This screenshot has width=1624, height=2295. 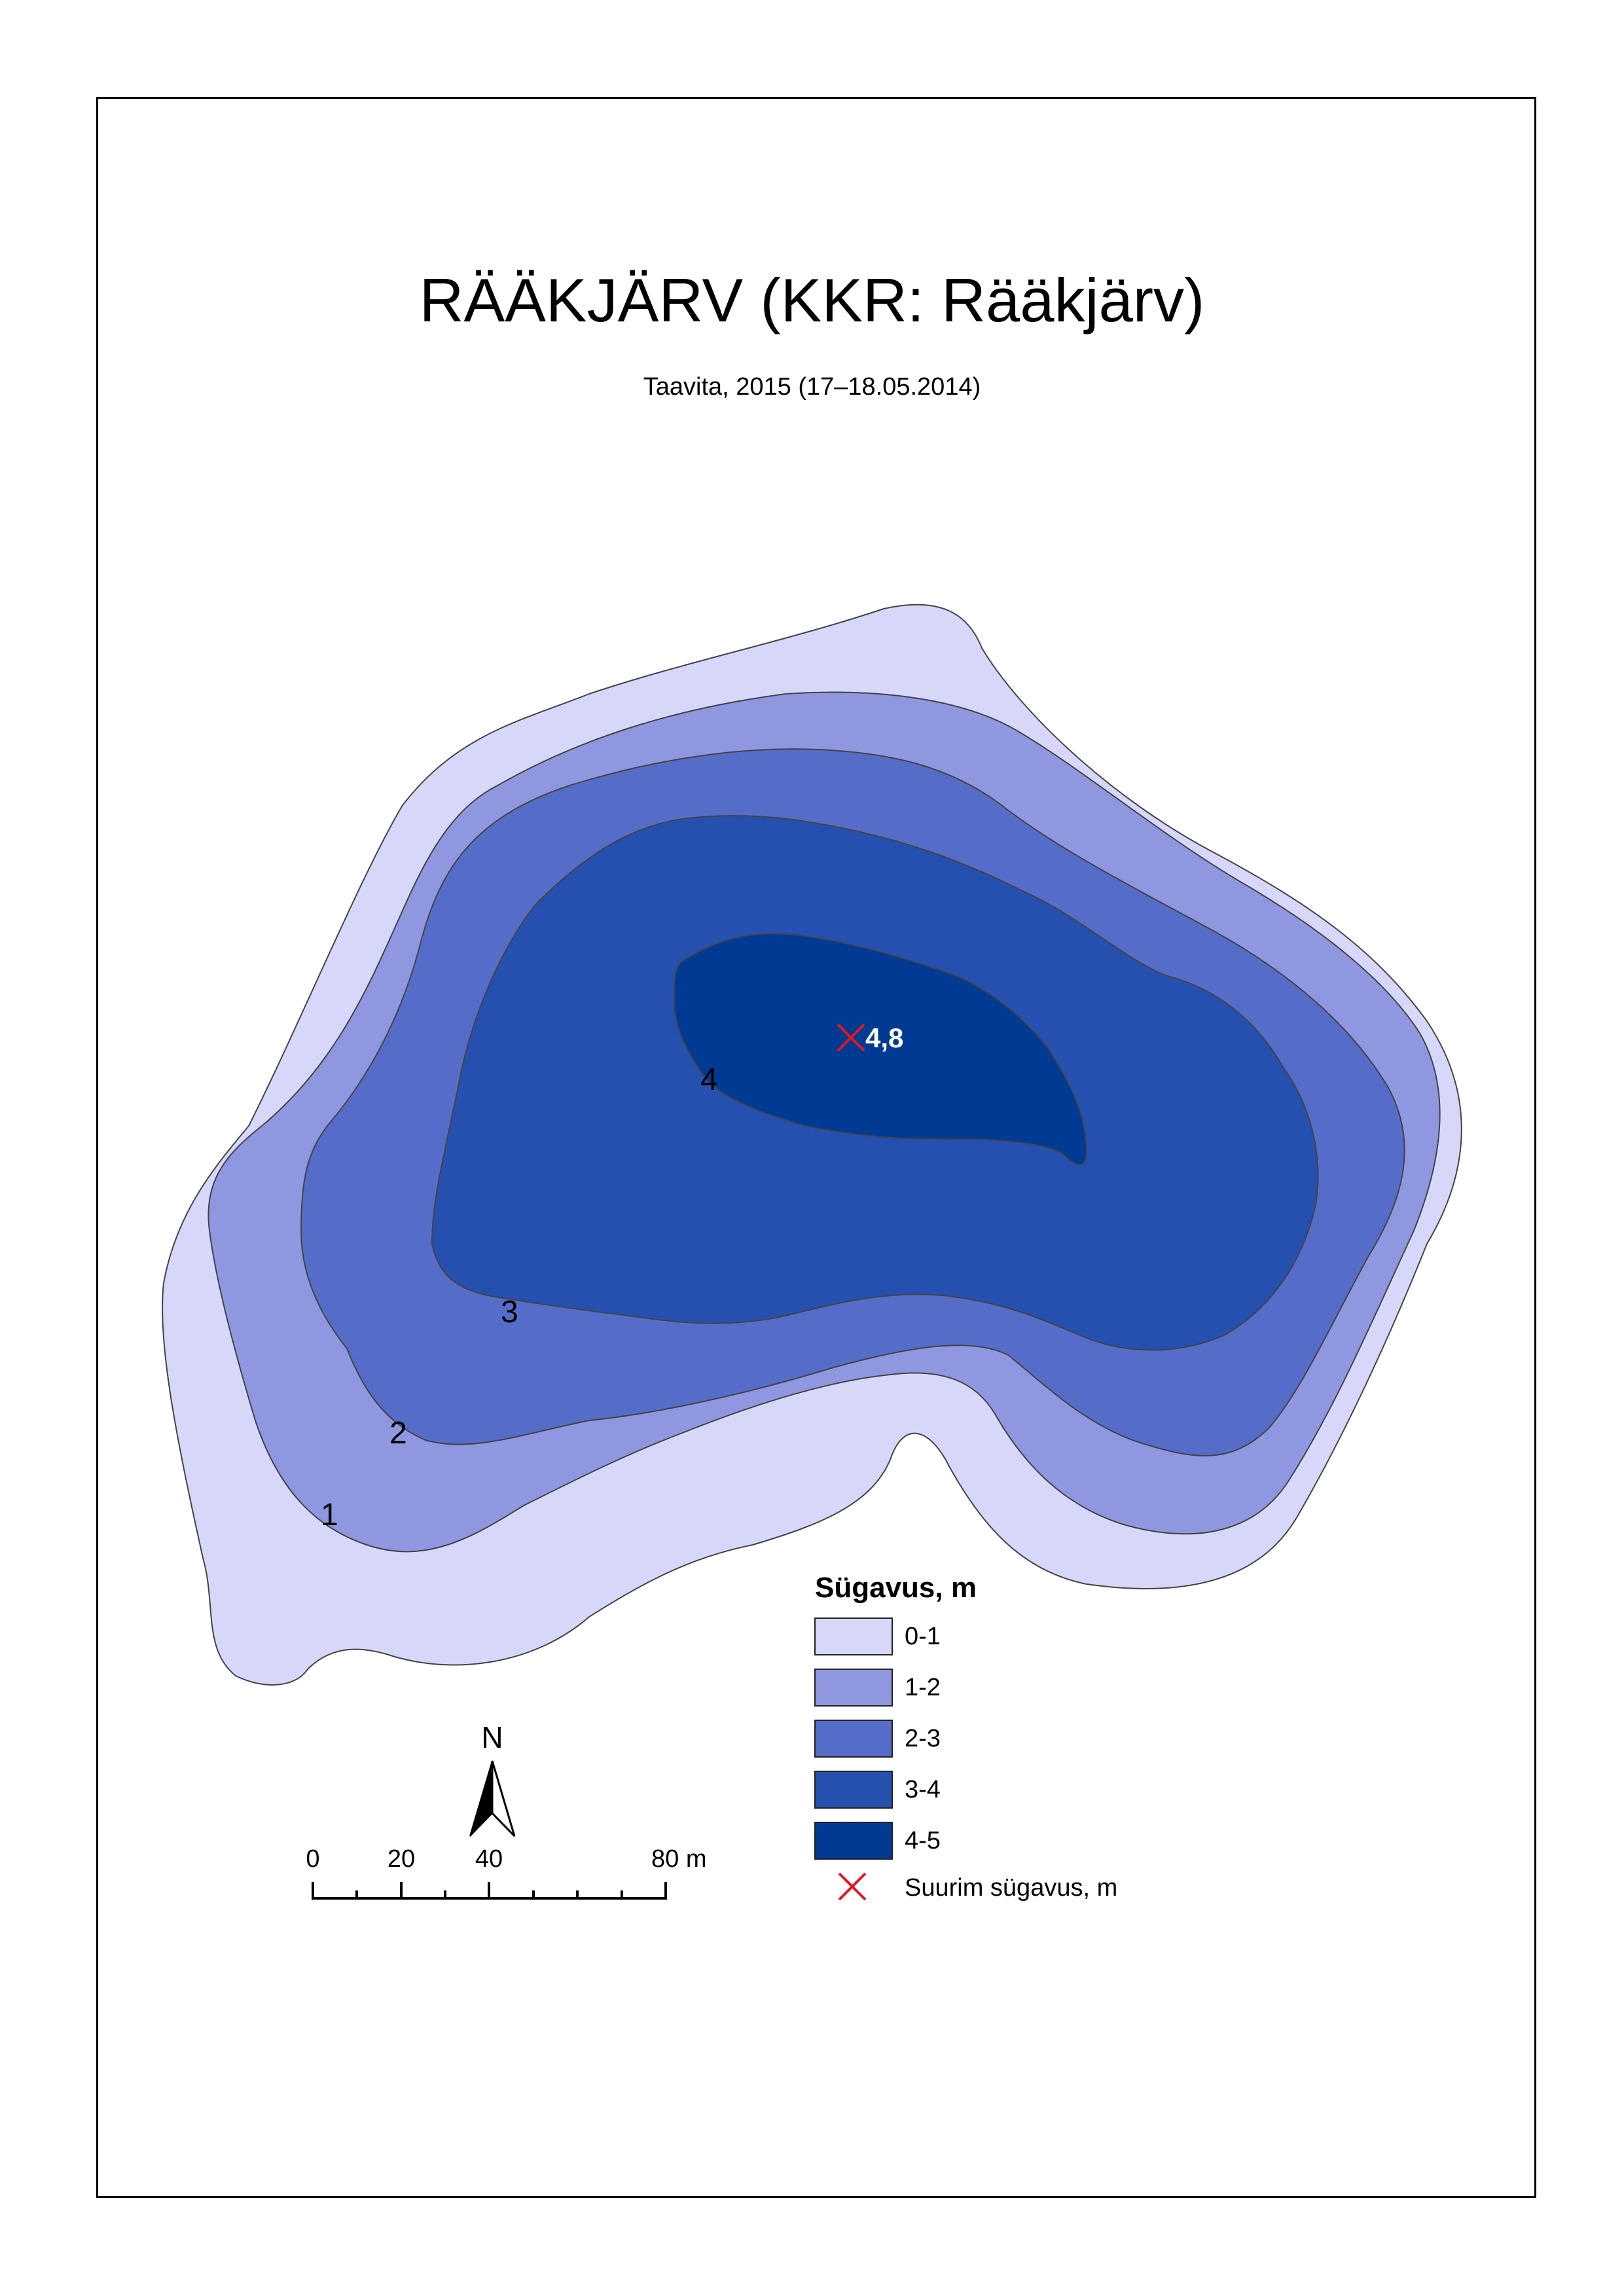 I want to click on scale-label-0: 0, so click(x=312, y=1859).